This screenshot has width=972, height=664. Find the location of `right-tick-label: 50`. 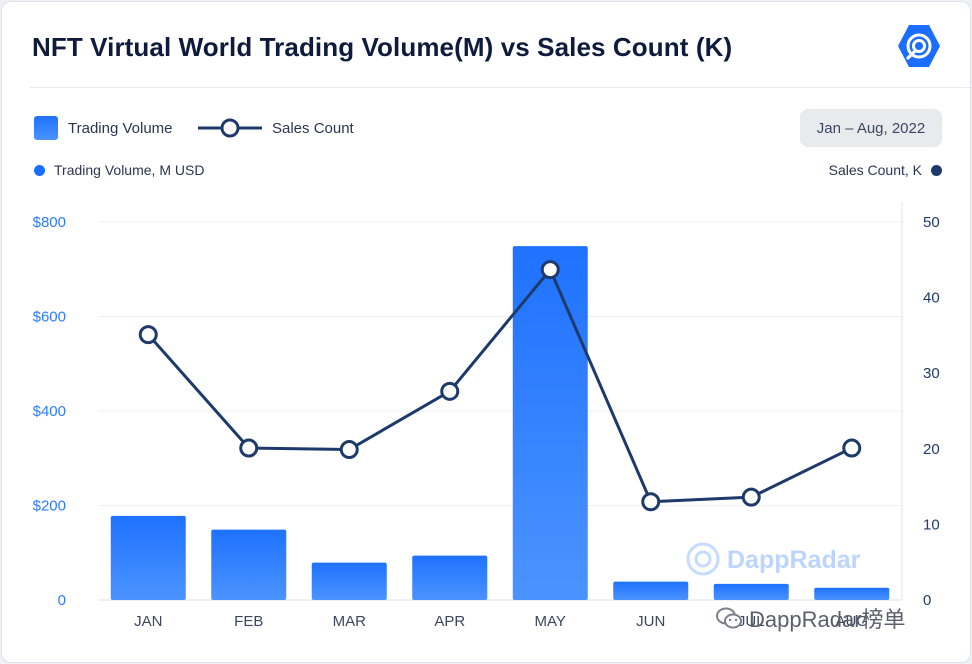

right-tick-label: 50 is located at coordinates (931, 222).